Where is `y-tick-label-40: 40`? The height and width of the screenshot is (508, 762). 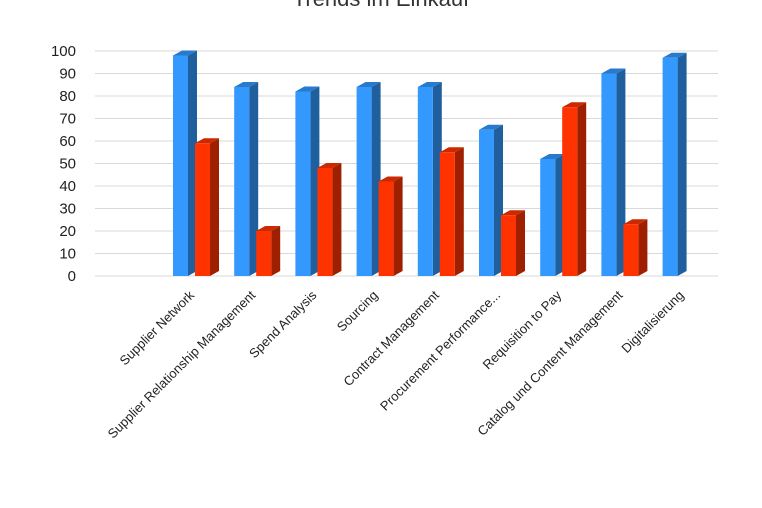 y-tick-label-40: 40 is located at coordinates (67, 186).